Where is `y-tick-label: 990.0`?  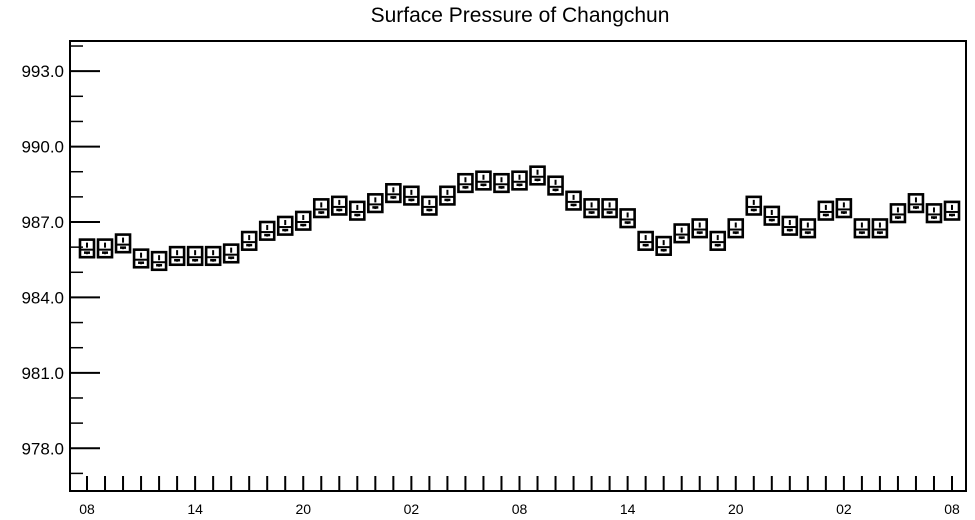
y-tick-label: 990.0 is located at coordinates (42, 147).